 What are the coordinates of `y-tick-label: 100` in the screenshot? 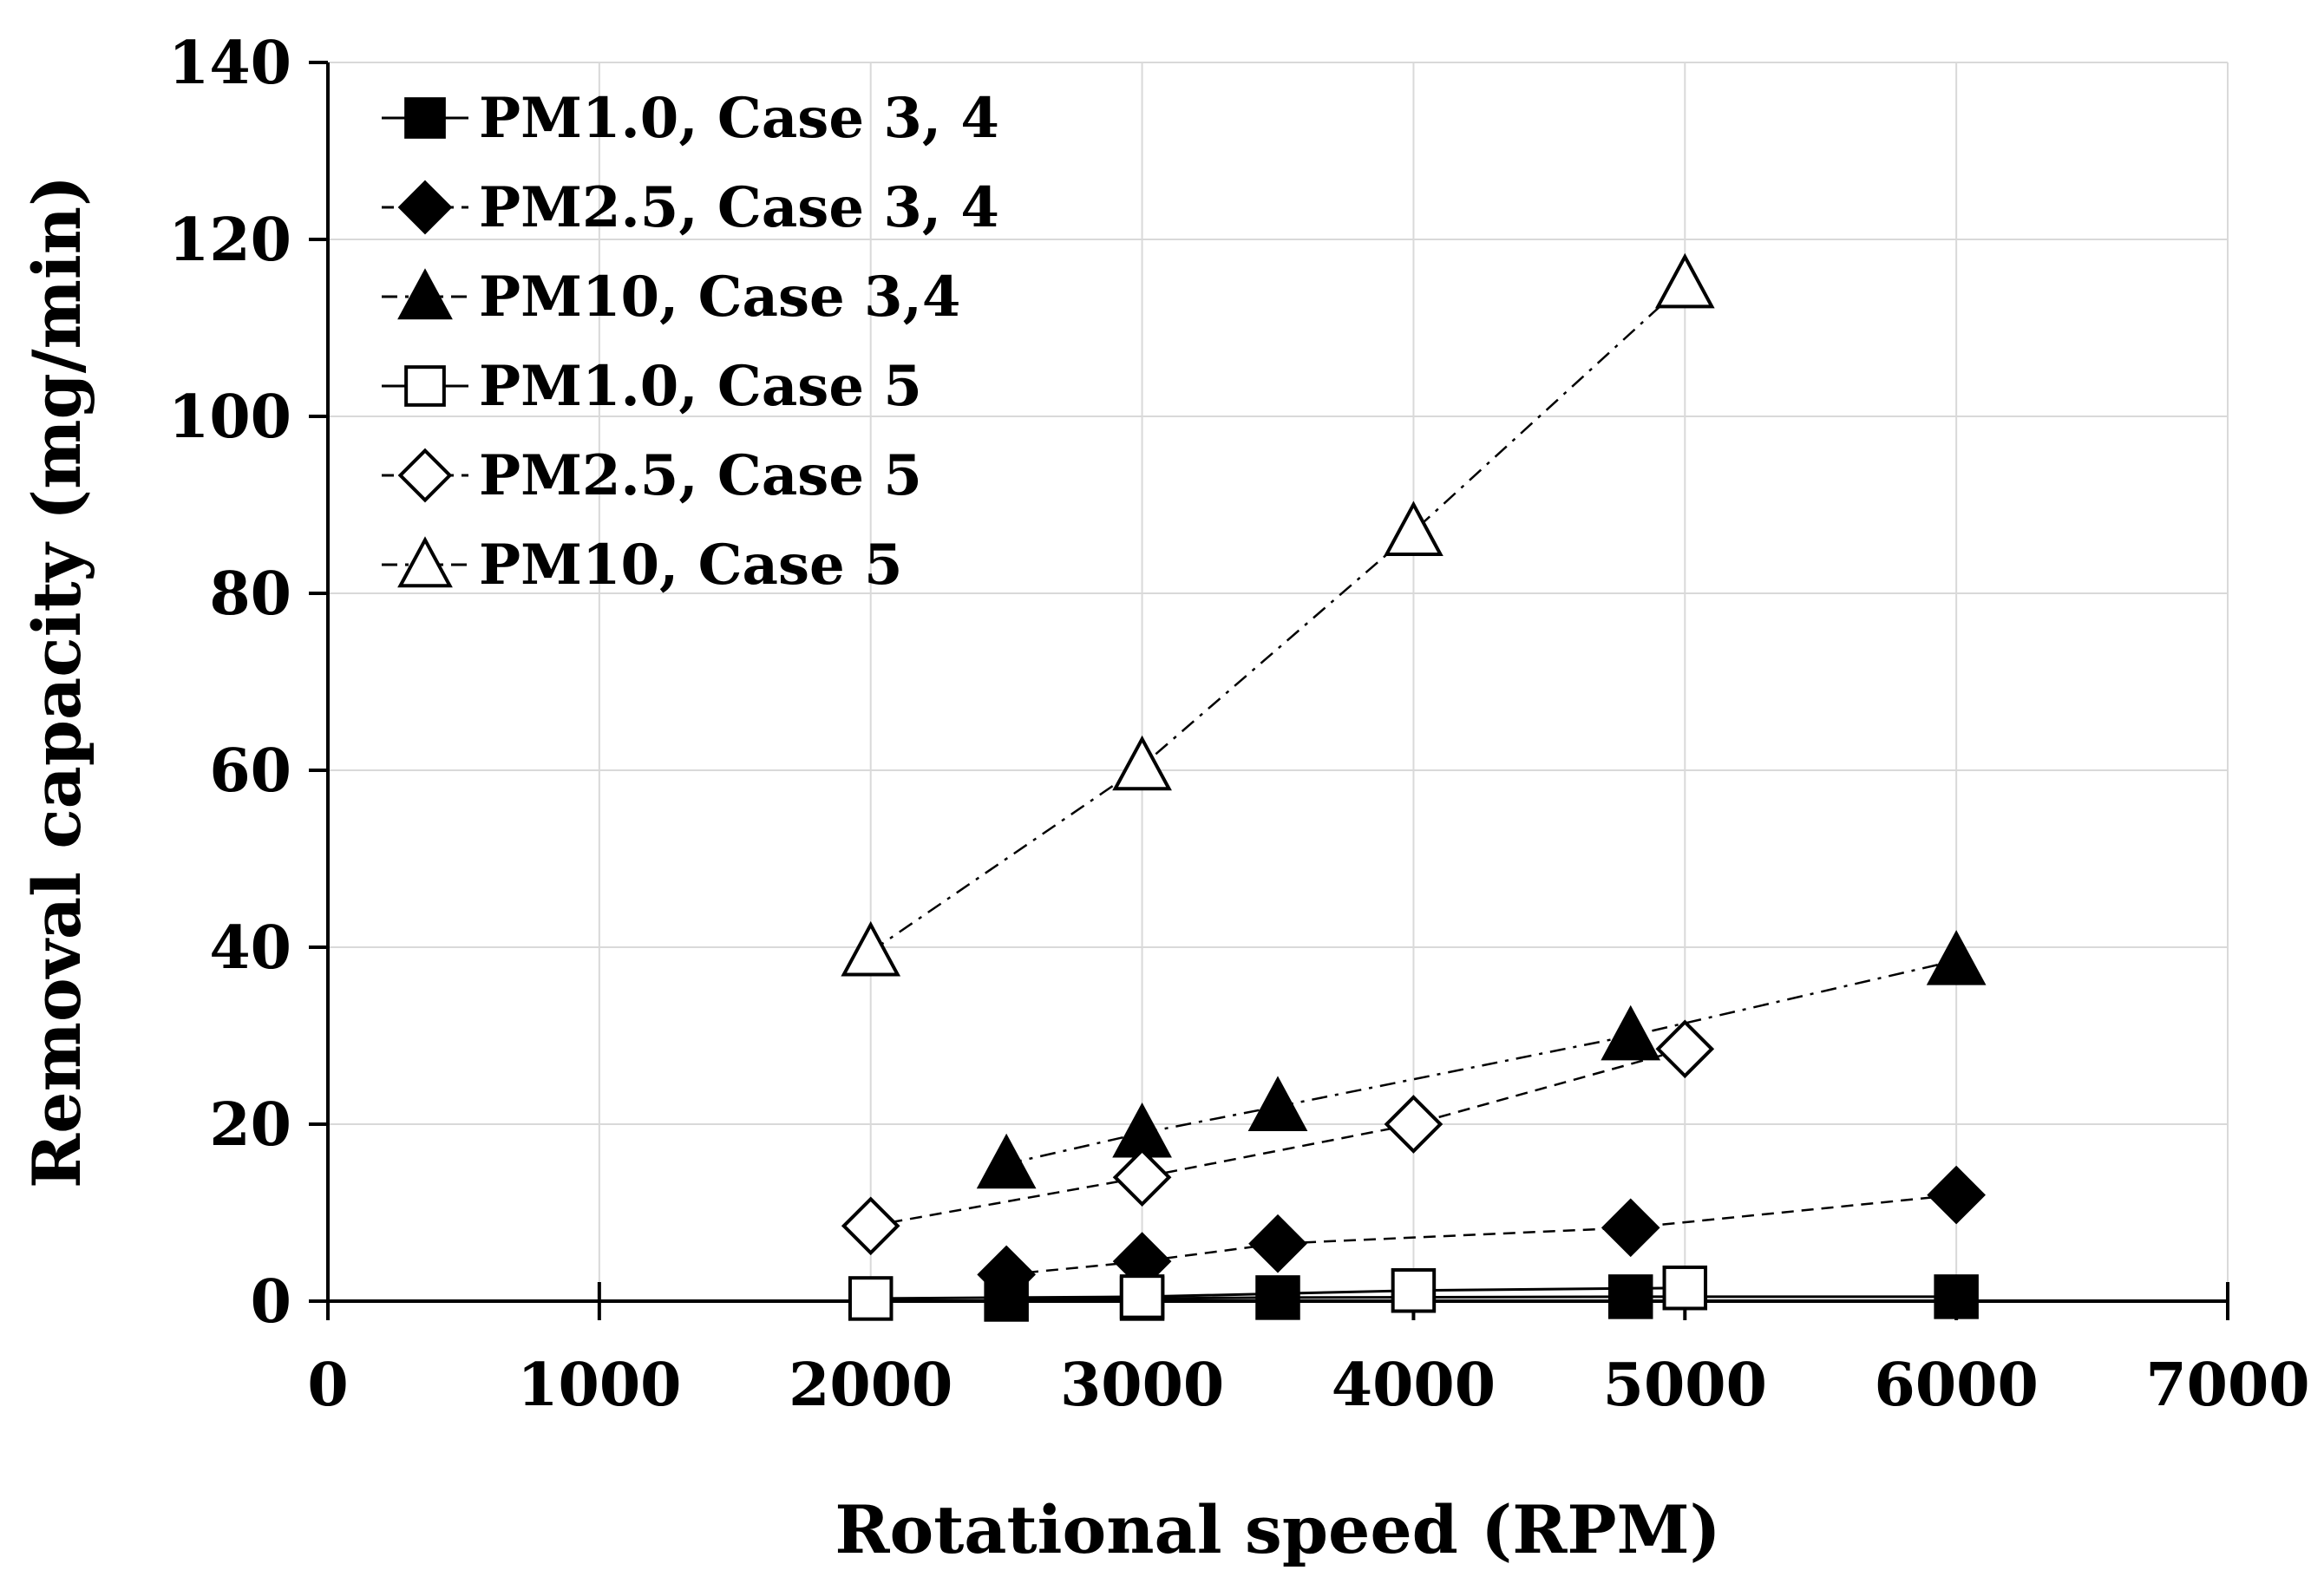 It's located at (230, 417).